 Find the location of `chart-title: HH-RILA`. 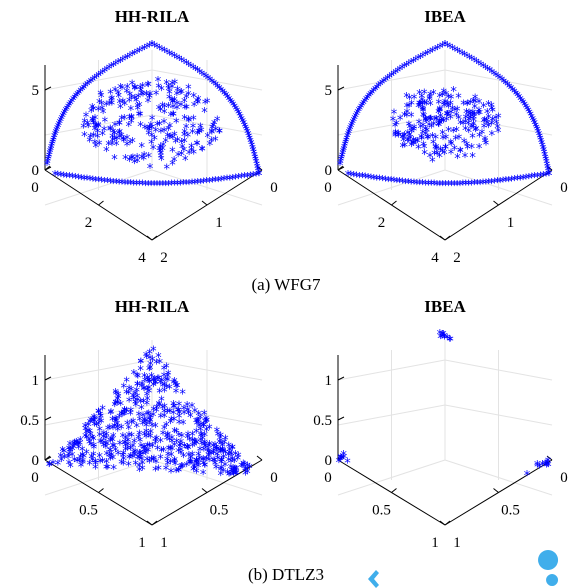

chart-title: HH-RILA is located at coordinates (152, 16).